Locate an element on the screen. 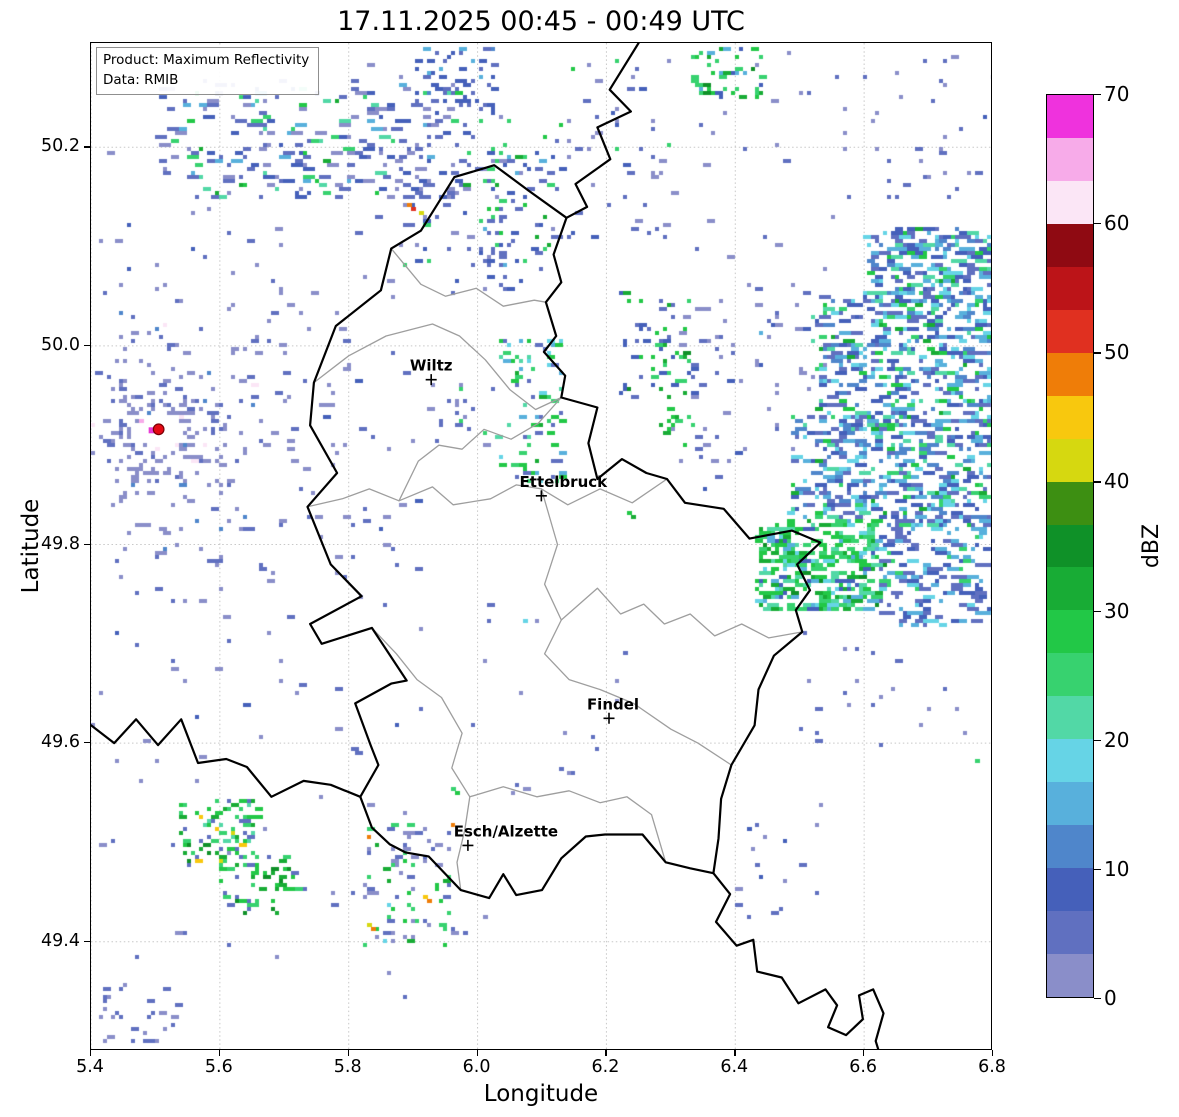 The image size is (1179, 1117). colorbar is located at coordinates (1070, 546).